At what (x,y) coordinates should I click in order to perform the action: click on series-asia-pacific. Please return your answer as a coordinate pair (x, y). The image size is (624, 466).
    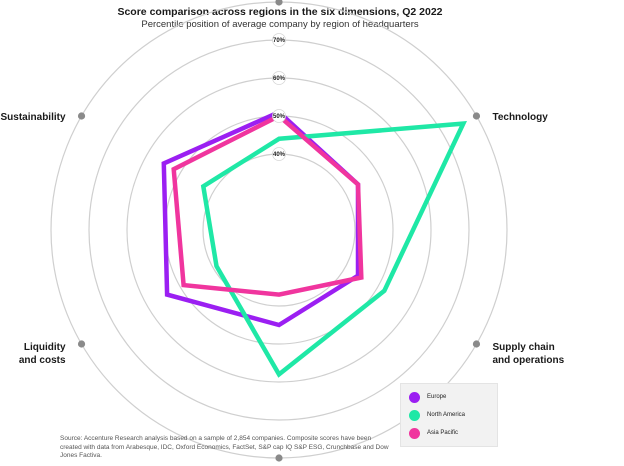
    Looking at the image, I should click on (267, 205).